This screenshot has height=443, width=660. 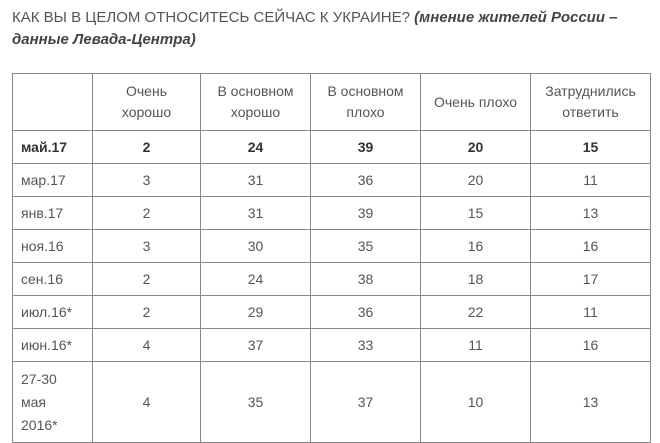 I want to click on row-label: янв.17, so click(x=52, y=213).